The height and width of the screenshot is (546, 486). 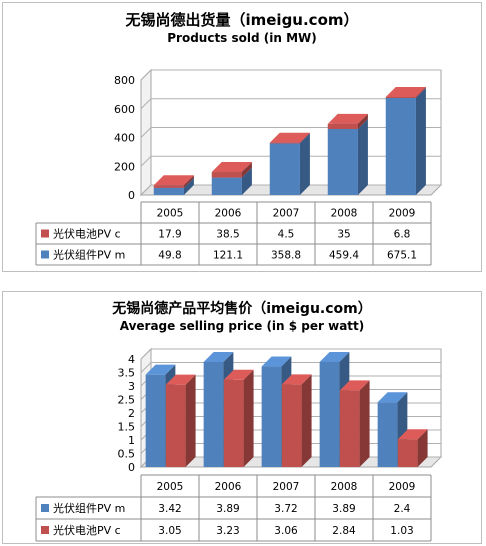 What do you see at coordinates (169, 256) in the screenshot?
I see `data-label: 49.8` at bounding box center [169, 256].